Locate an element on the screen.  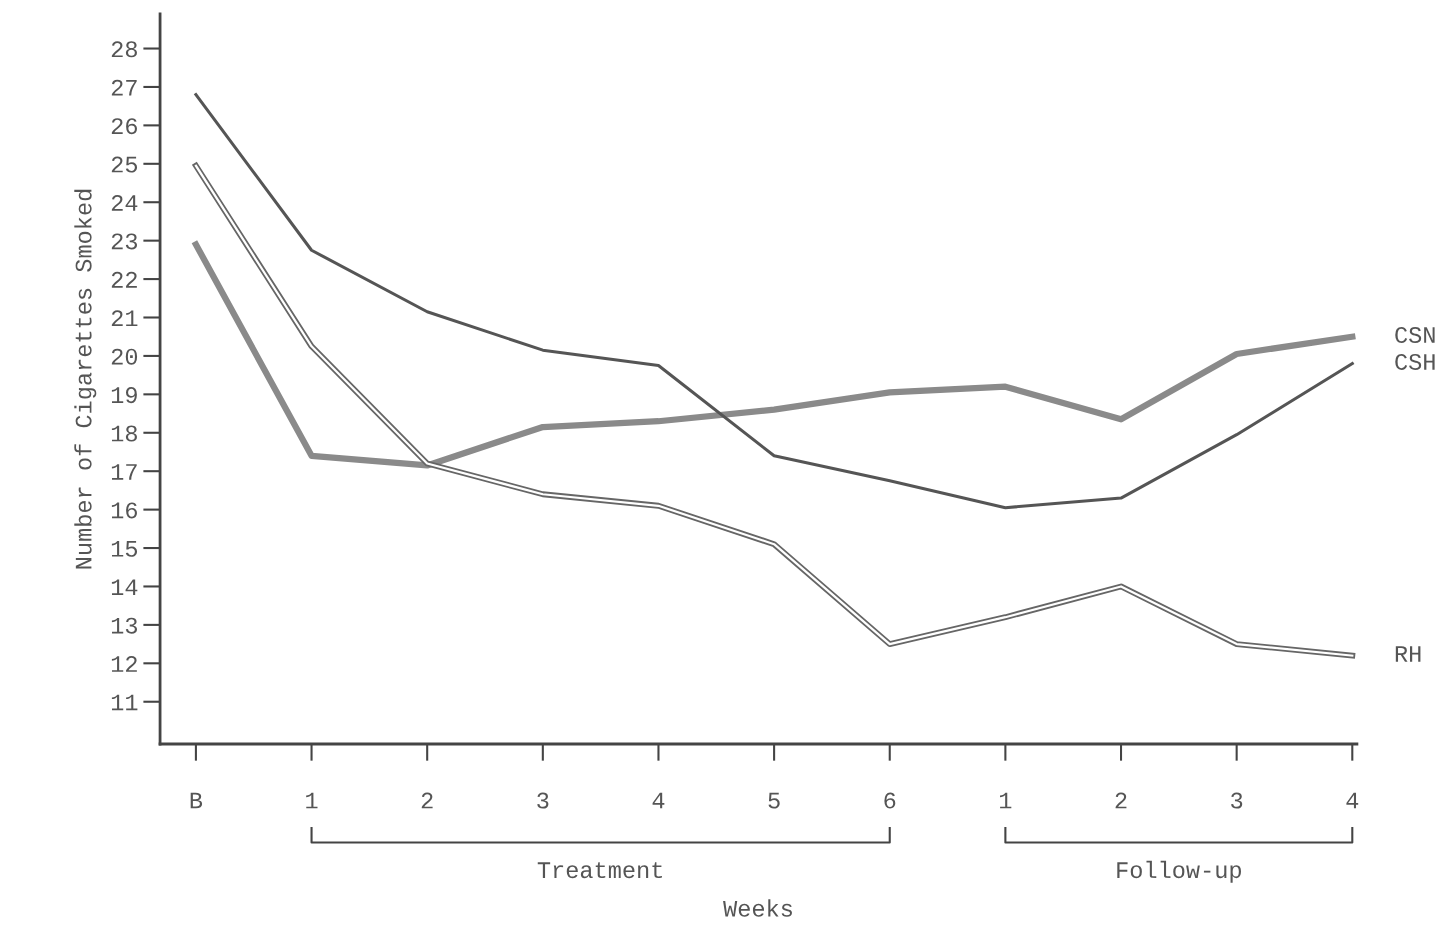
x-axis-title: Weeks is located at coordinates (757, 908).